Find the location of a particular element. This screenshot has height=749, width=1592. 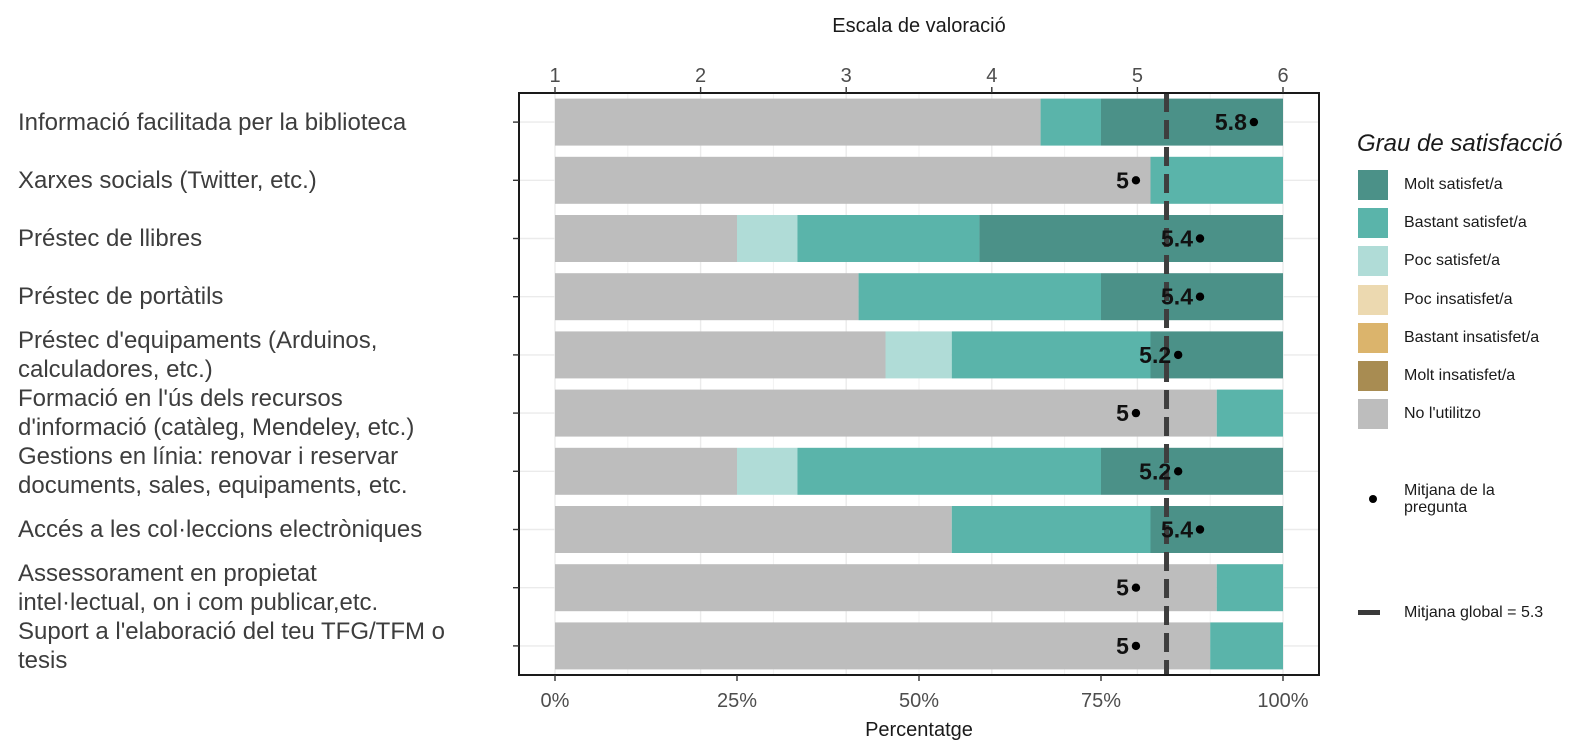

x-axis-title: Percentatge is located at coordinates (919, 730).